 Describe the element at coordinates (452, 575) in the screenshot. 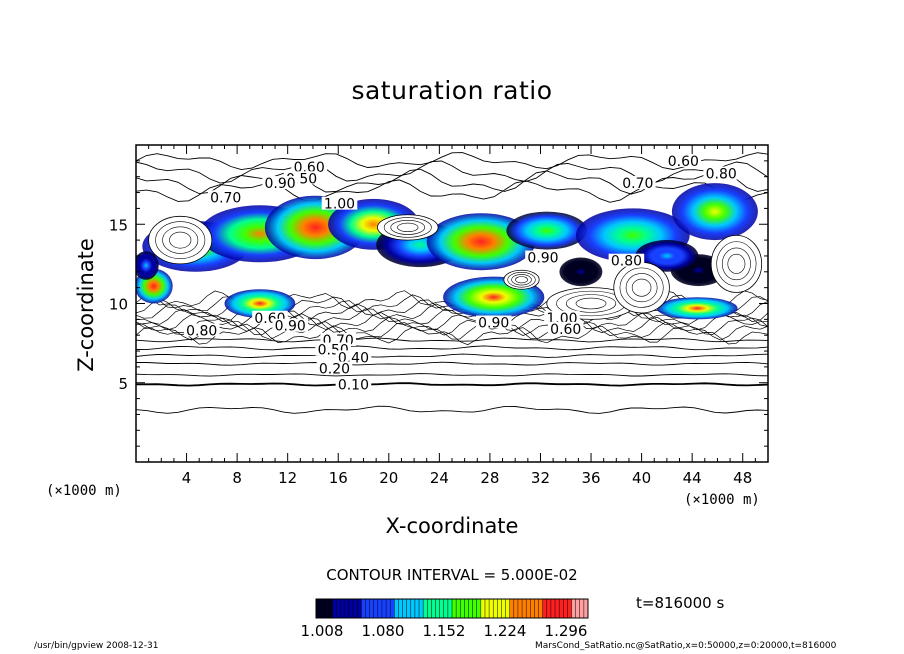

I see `contour-interval-label: CONTOUR INTERVAL = 5.000E-02` at that location.